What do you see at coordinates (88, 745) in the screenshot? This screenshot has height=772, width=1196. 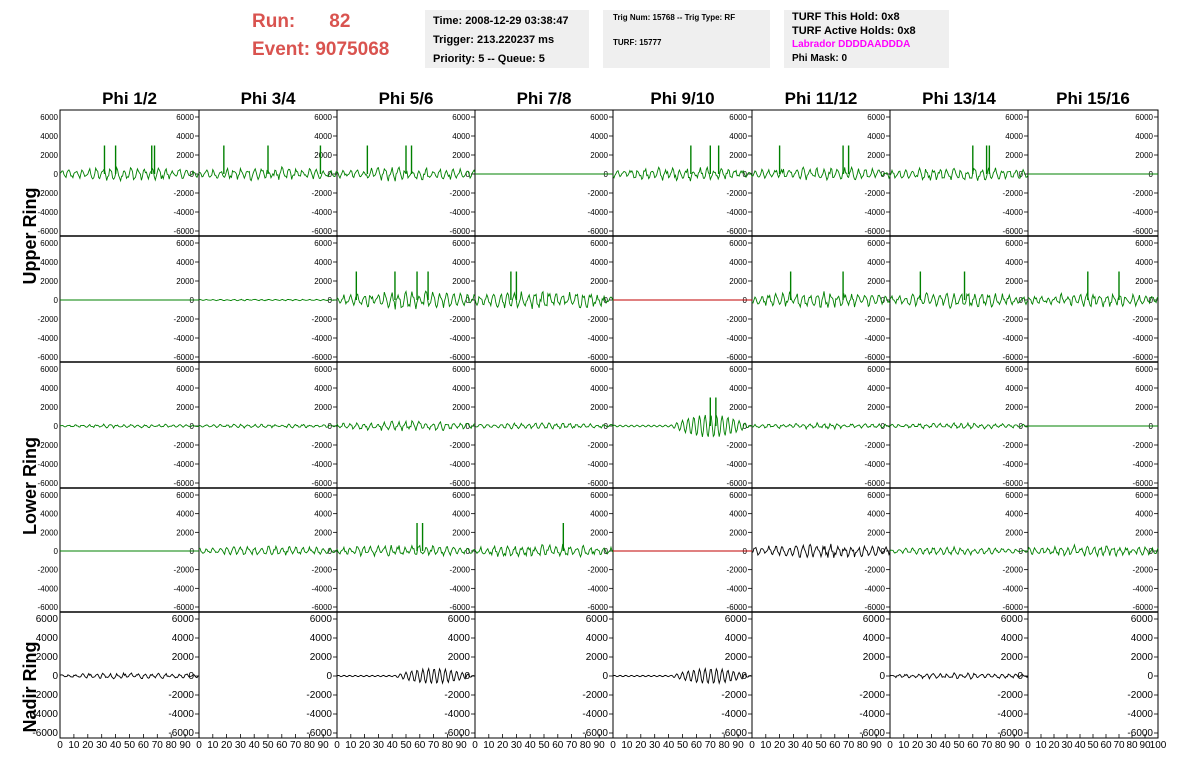 I see `x-tick-label: 20` at bounding box center [88, 745].